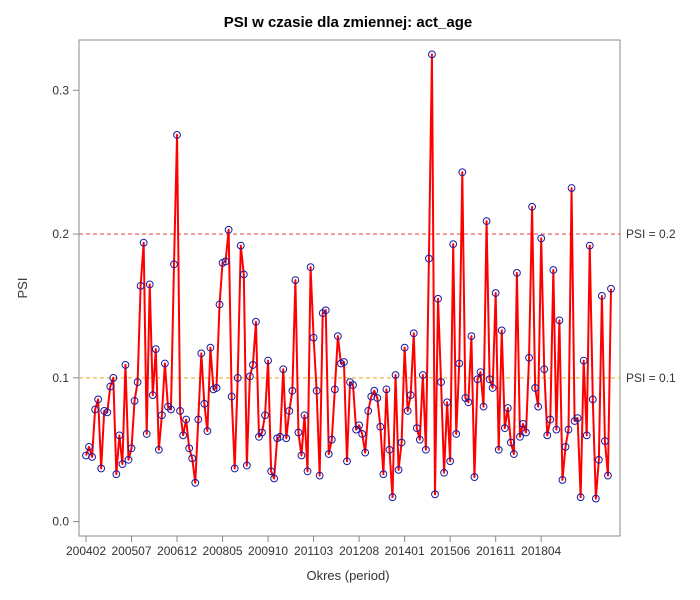 This screenshot has width=700, height=600. Describe the element at coordinates (60, 522) in the screenshot. I see `y-tick-label-0: 0.0` at that location.